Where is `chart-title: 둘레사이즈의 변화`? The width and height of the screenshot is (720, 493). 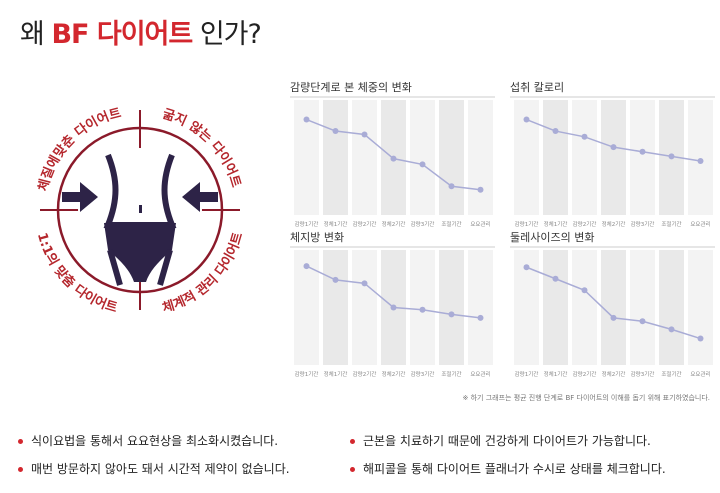
chart-title: 둘레사이즈의 변화 is located at coordinates (552, 237).